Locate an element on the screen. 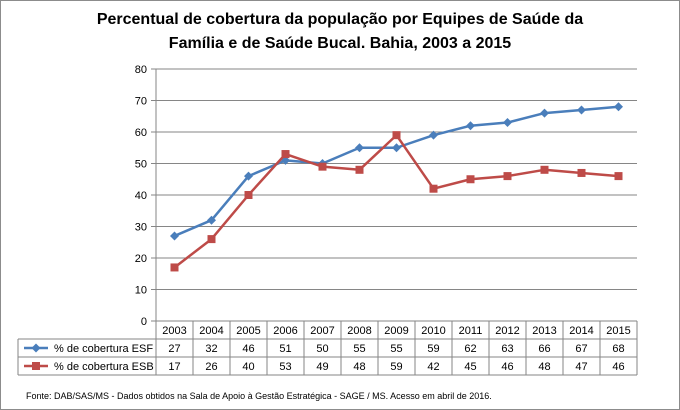 This screenshot has height=410, width=680. y-tick-label: 50 is located at coordinates (141, 165).